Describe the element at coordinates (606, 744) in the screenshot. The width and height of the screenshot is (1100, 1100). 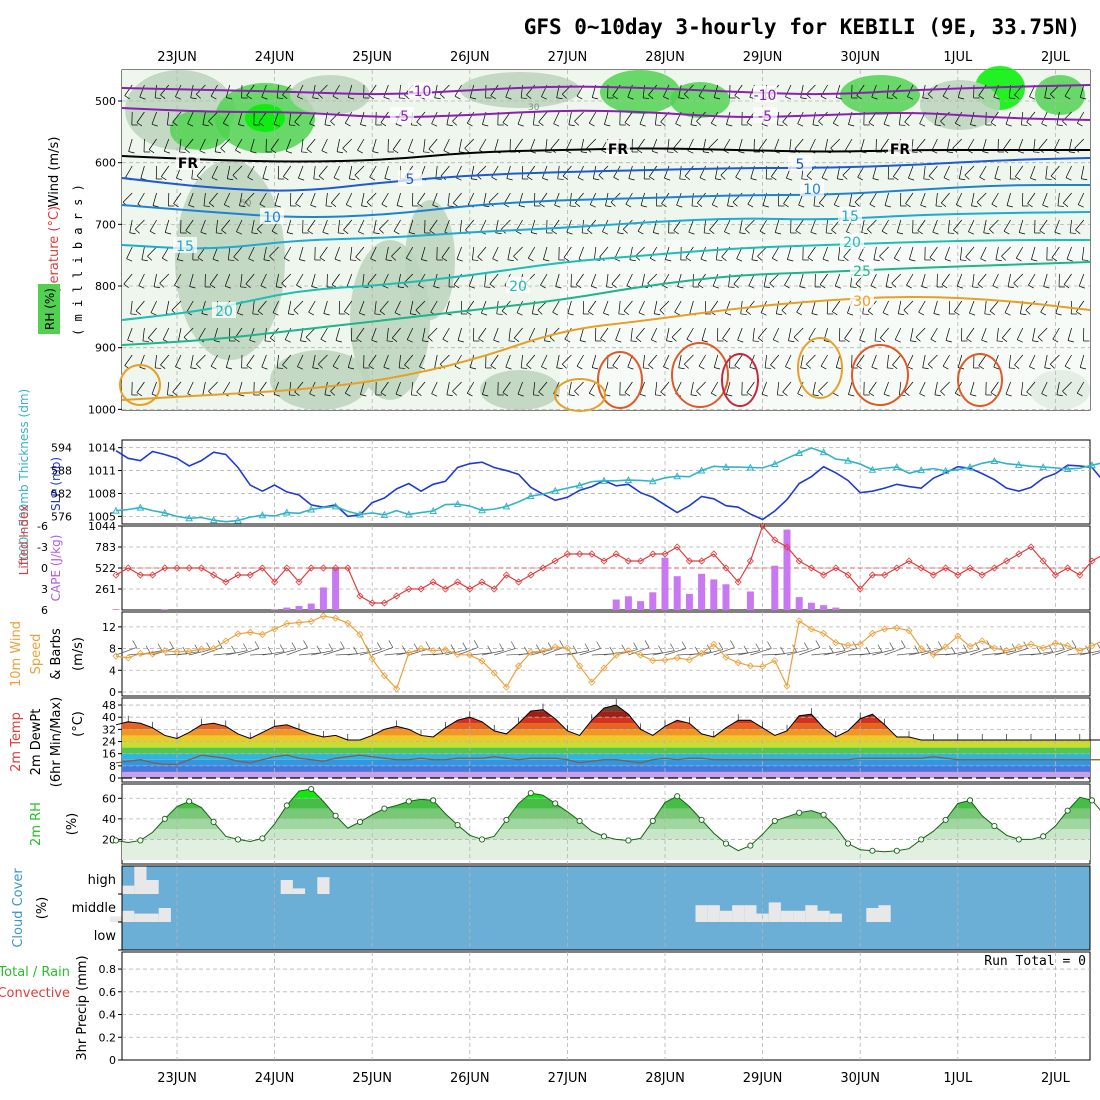
I see `temp-band` at that location.